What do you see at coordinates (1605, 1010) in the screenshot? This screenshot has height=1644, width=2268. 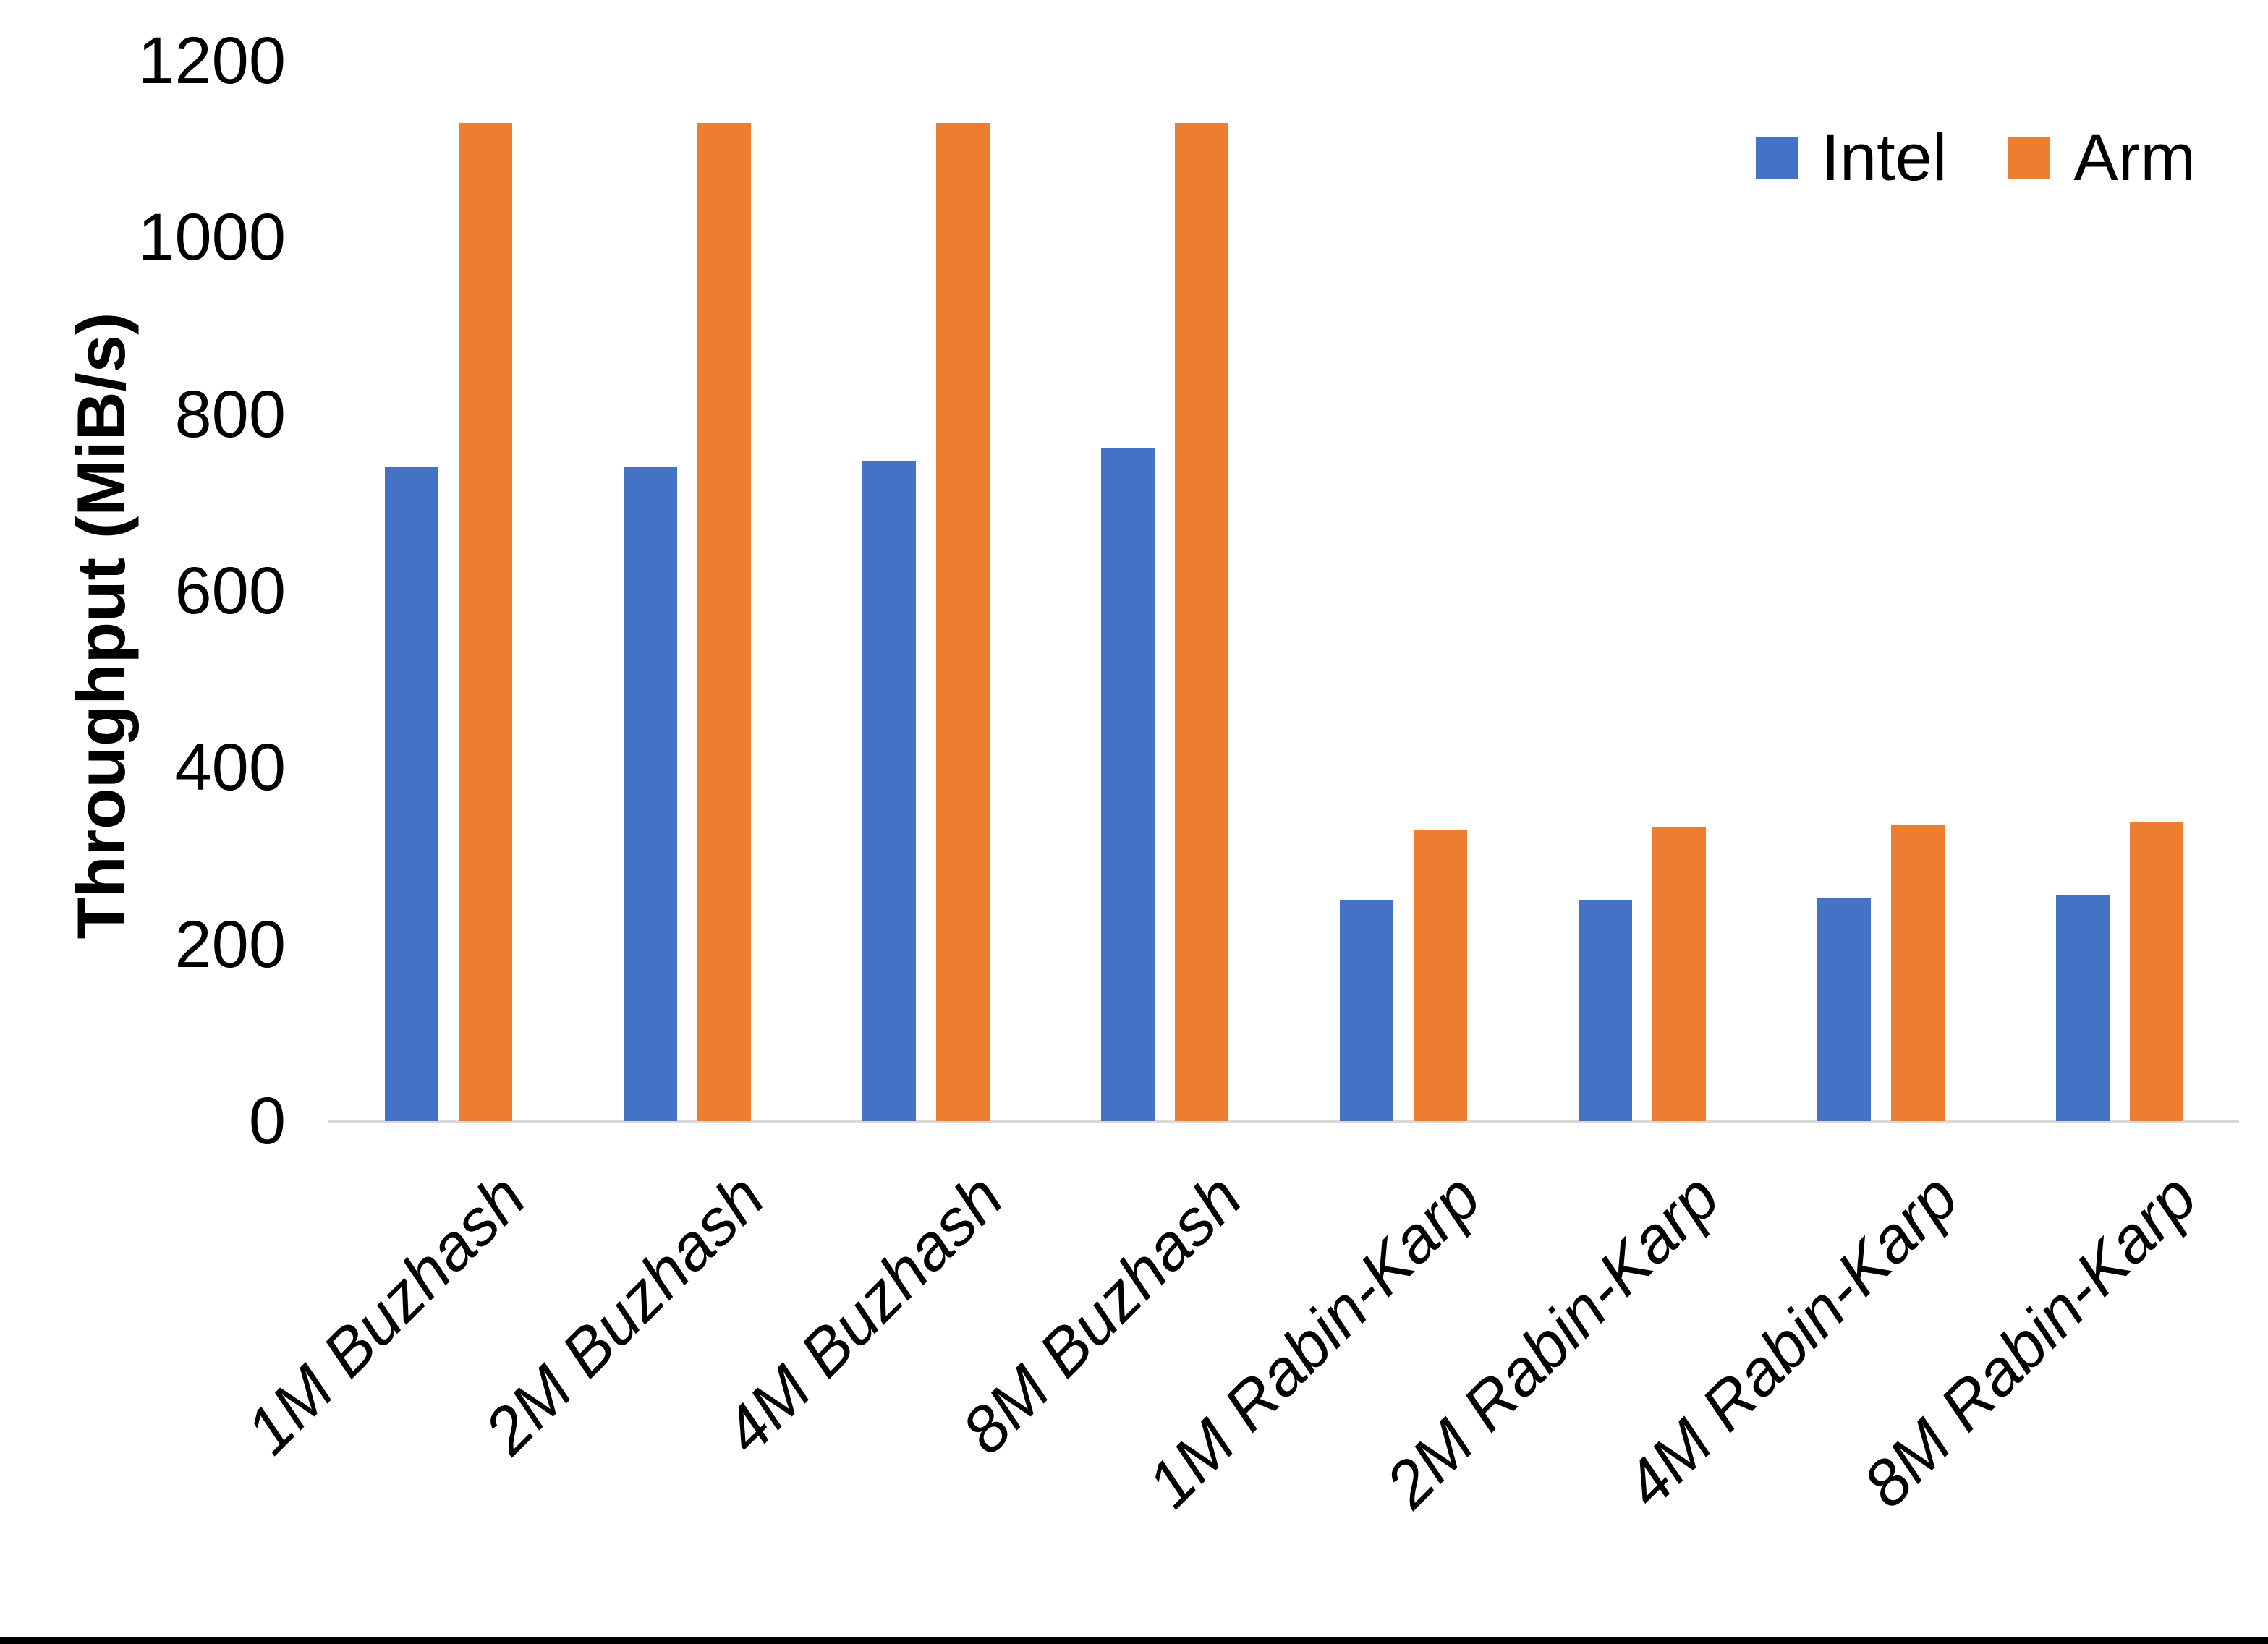 I see `bar-intel-2m-rabin-karp` at bounding box center [1605, 1010].